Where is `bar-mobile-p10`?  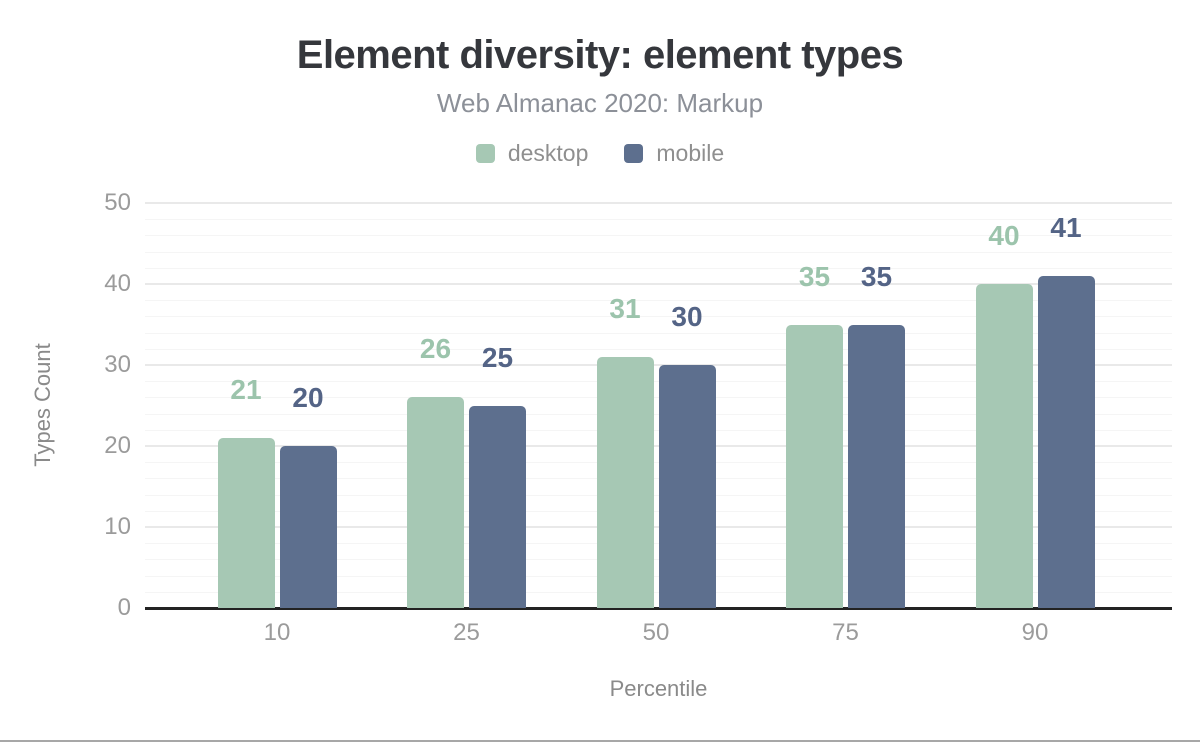 bar-mobile-p10 is located at coordinates (308, 527).